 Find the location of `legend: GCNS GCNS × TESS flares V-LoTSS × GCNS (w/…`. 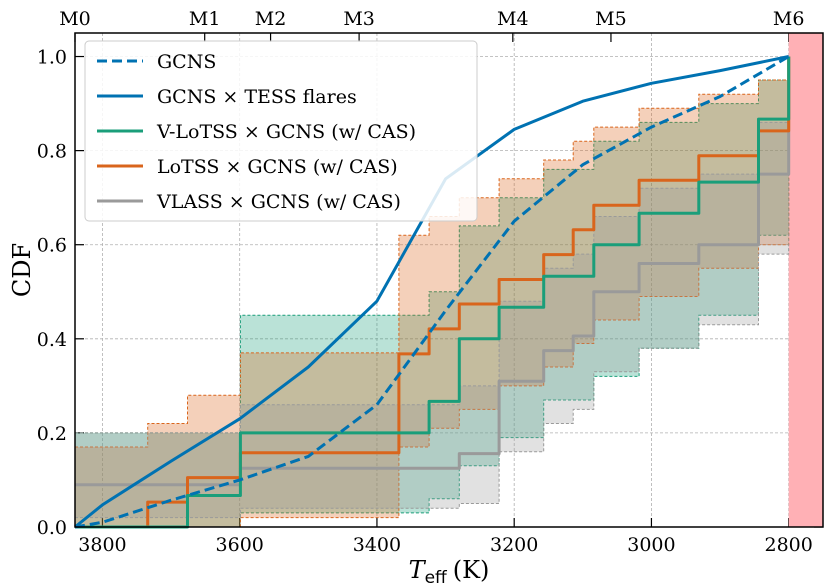

legend: GCNS GCNS × TESS flares V-LoTSS × GCNS (w/… is located at coordinates (281, 131).